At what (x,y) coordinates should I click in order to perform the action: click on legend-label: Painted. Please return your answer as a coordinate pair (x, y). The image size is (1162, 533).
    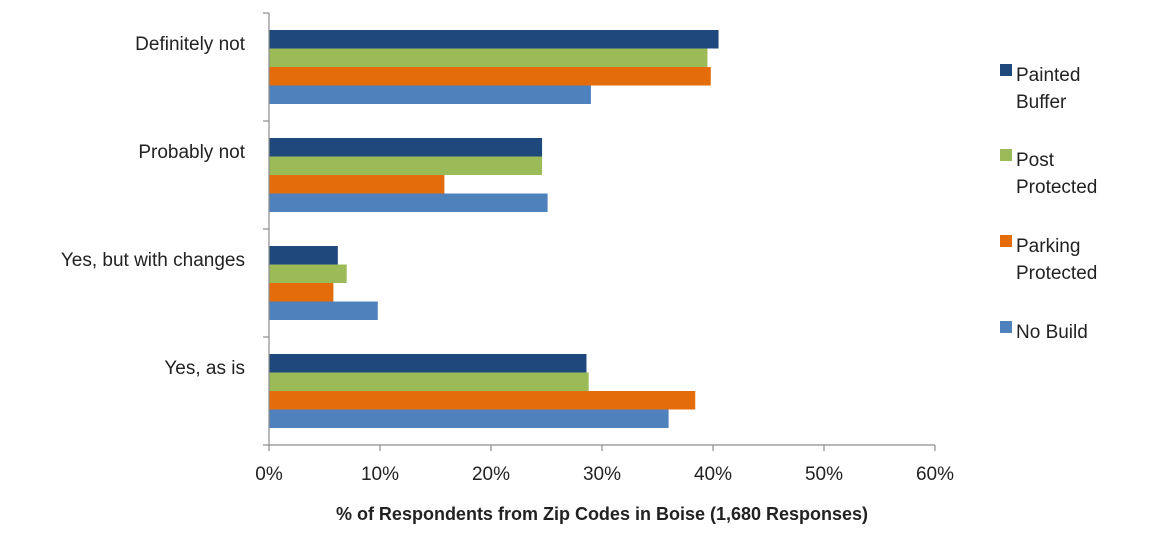
    Looking at the image, I should click on (1048, 75).